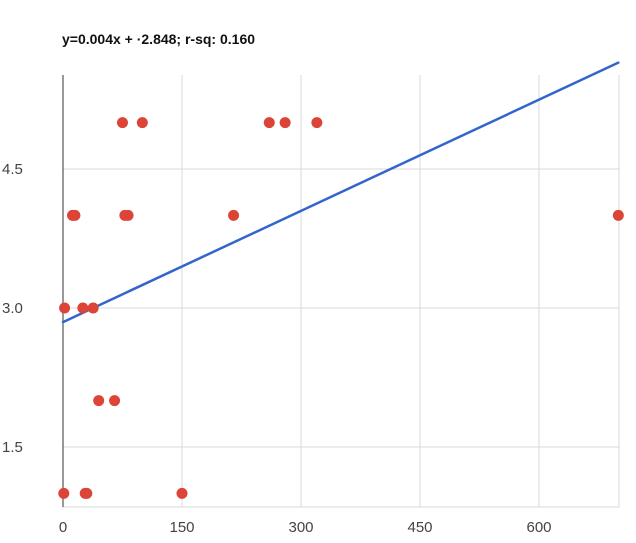  I want to click on chart-title: y=0.004x + ·2.848; r-sq: 0.160, so click(159, 39).